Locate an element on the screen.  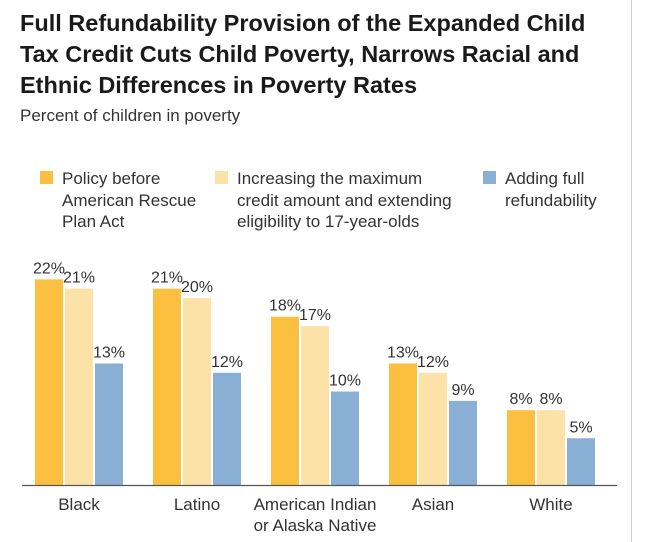
legend-item-policy-before: Policy before American Rescue Plan Act is located at coordinates (118, 200).